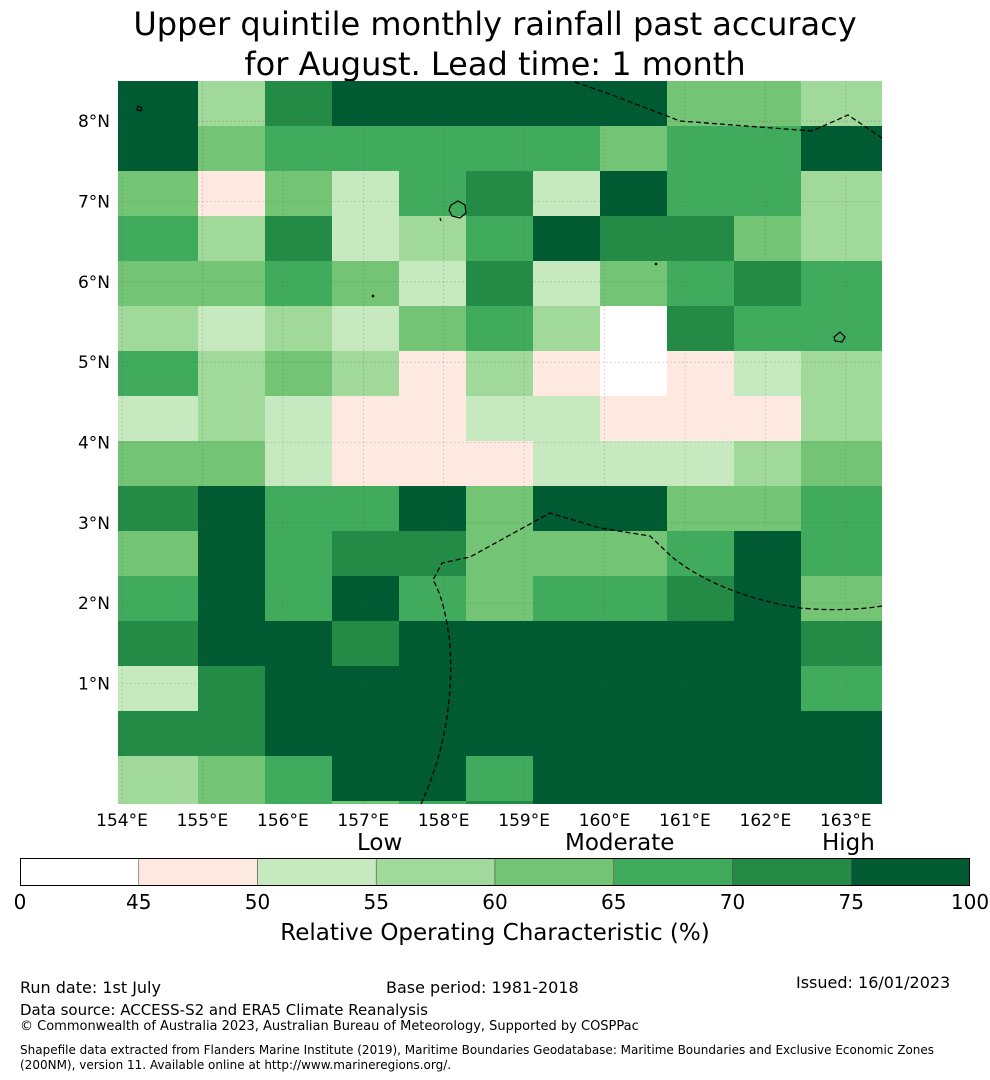  Describe the element at coordinates (732, 902) in the screenshot. I see `colorbar-tick-label: 70` at that location.